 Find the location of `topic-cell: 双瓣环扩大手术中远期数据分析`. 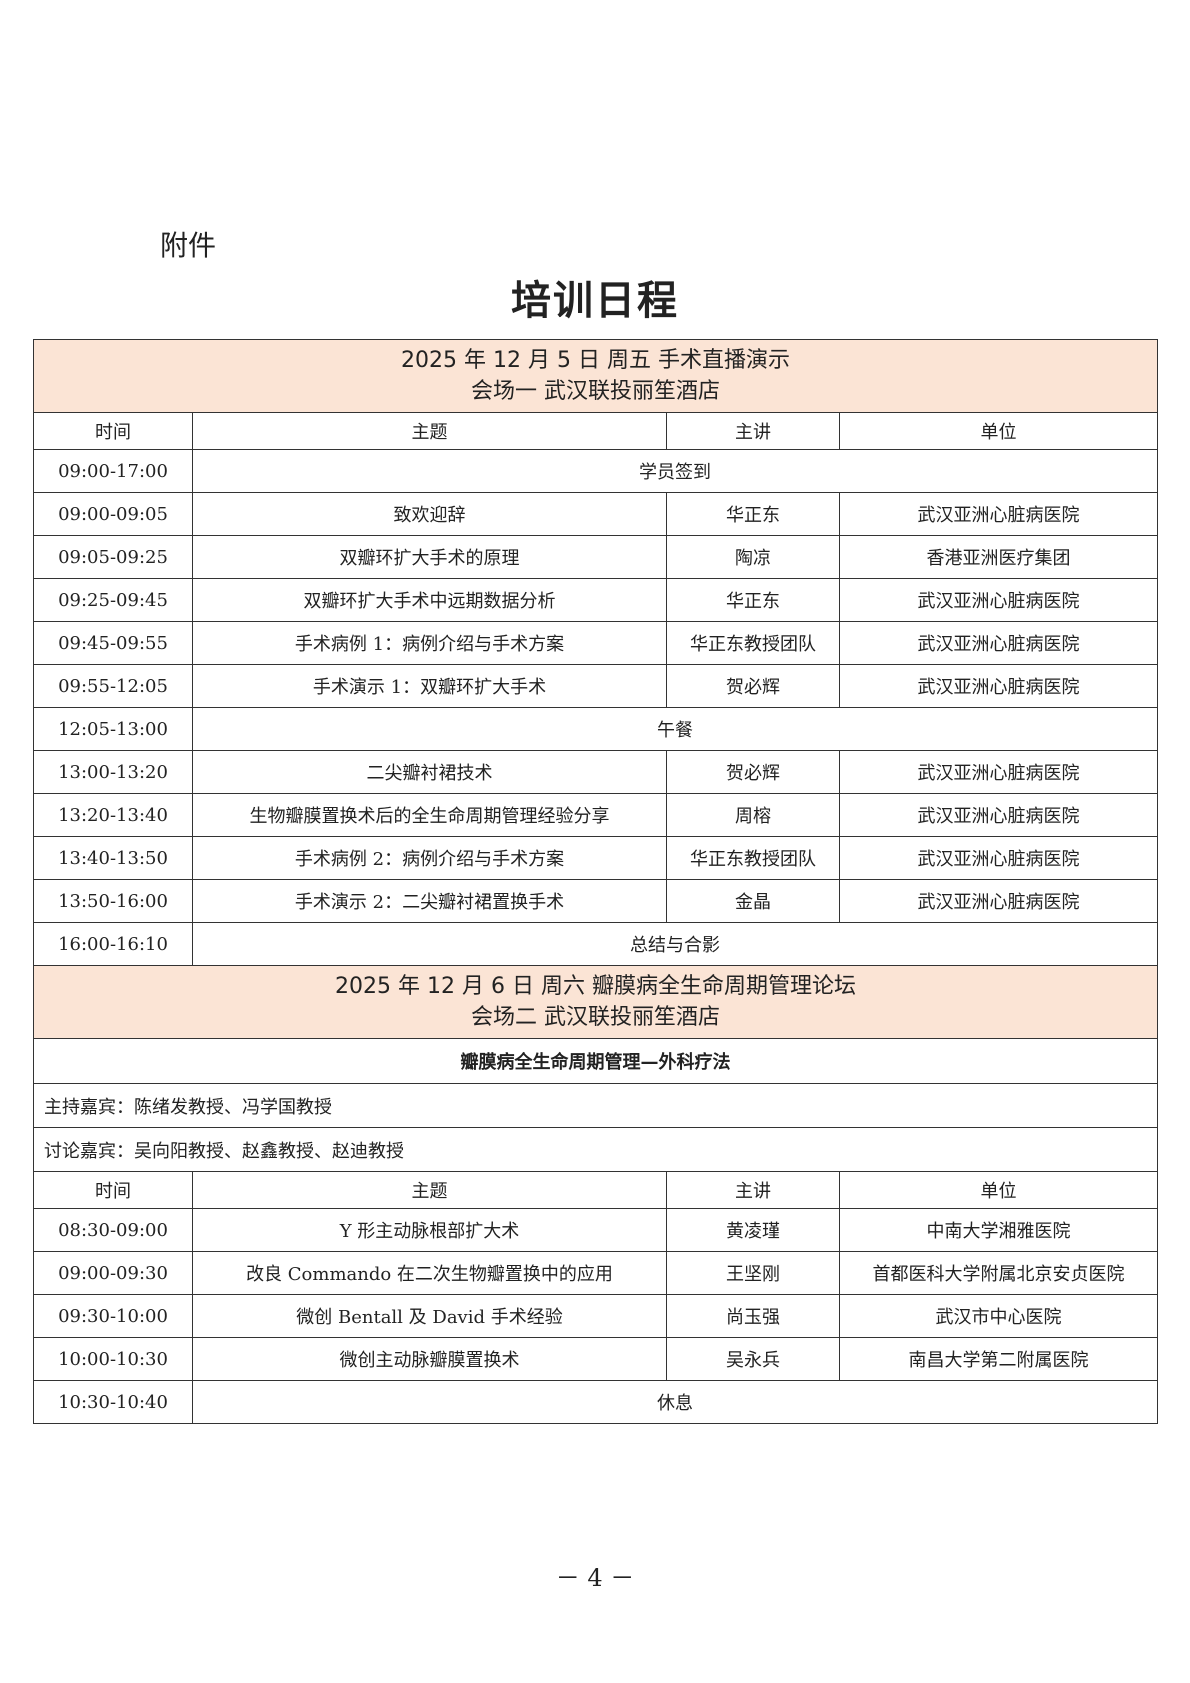

topic-cell: 双瓣环扩大手术中远期数据分析 is located at coordinates (429, 600).